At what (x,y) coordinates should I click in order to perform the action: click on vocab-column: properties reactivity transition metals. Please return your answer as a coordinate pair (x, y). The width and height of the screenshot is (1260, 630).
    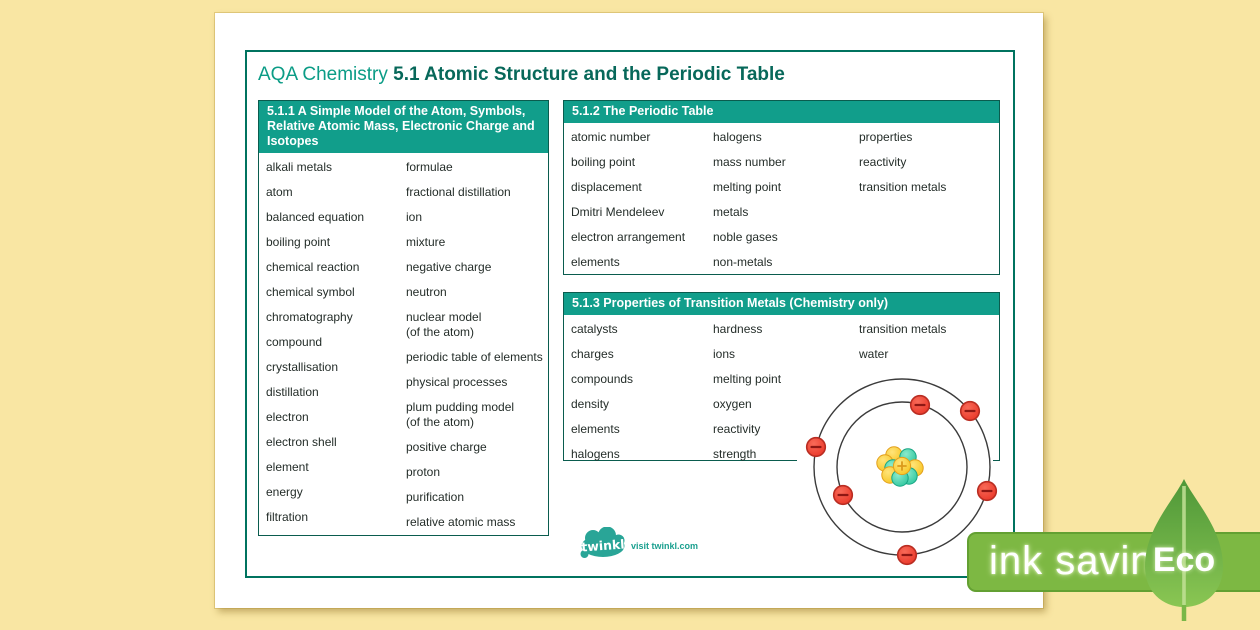
    Looking at the image, I should click on (902, 167).